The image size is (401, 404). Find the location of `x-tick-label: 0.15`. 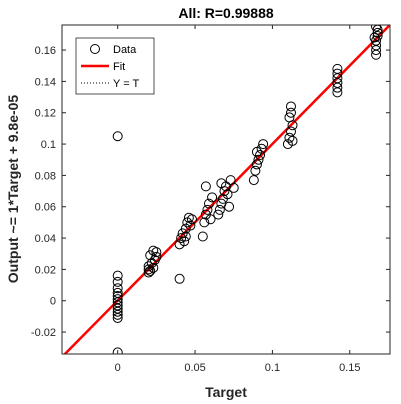

x-tick-label: 0.15 is located at coordinates (349, 368).